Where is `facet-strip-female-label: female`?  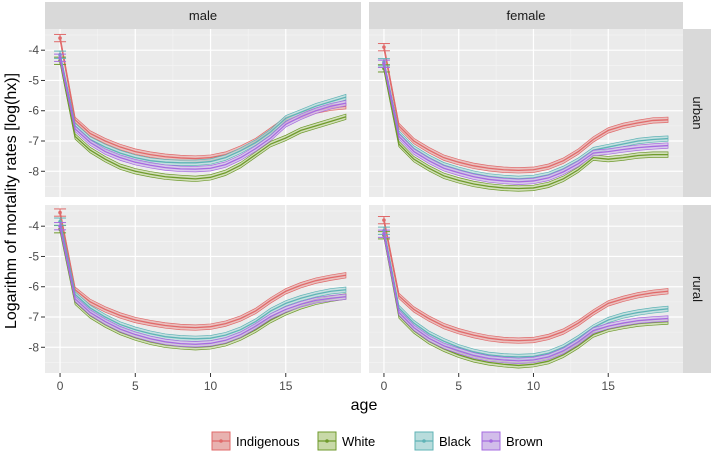 facet-strip-female-label: female is located at coordinates (525, 15).